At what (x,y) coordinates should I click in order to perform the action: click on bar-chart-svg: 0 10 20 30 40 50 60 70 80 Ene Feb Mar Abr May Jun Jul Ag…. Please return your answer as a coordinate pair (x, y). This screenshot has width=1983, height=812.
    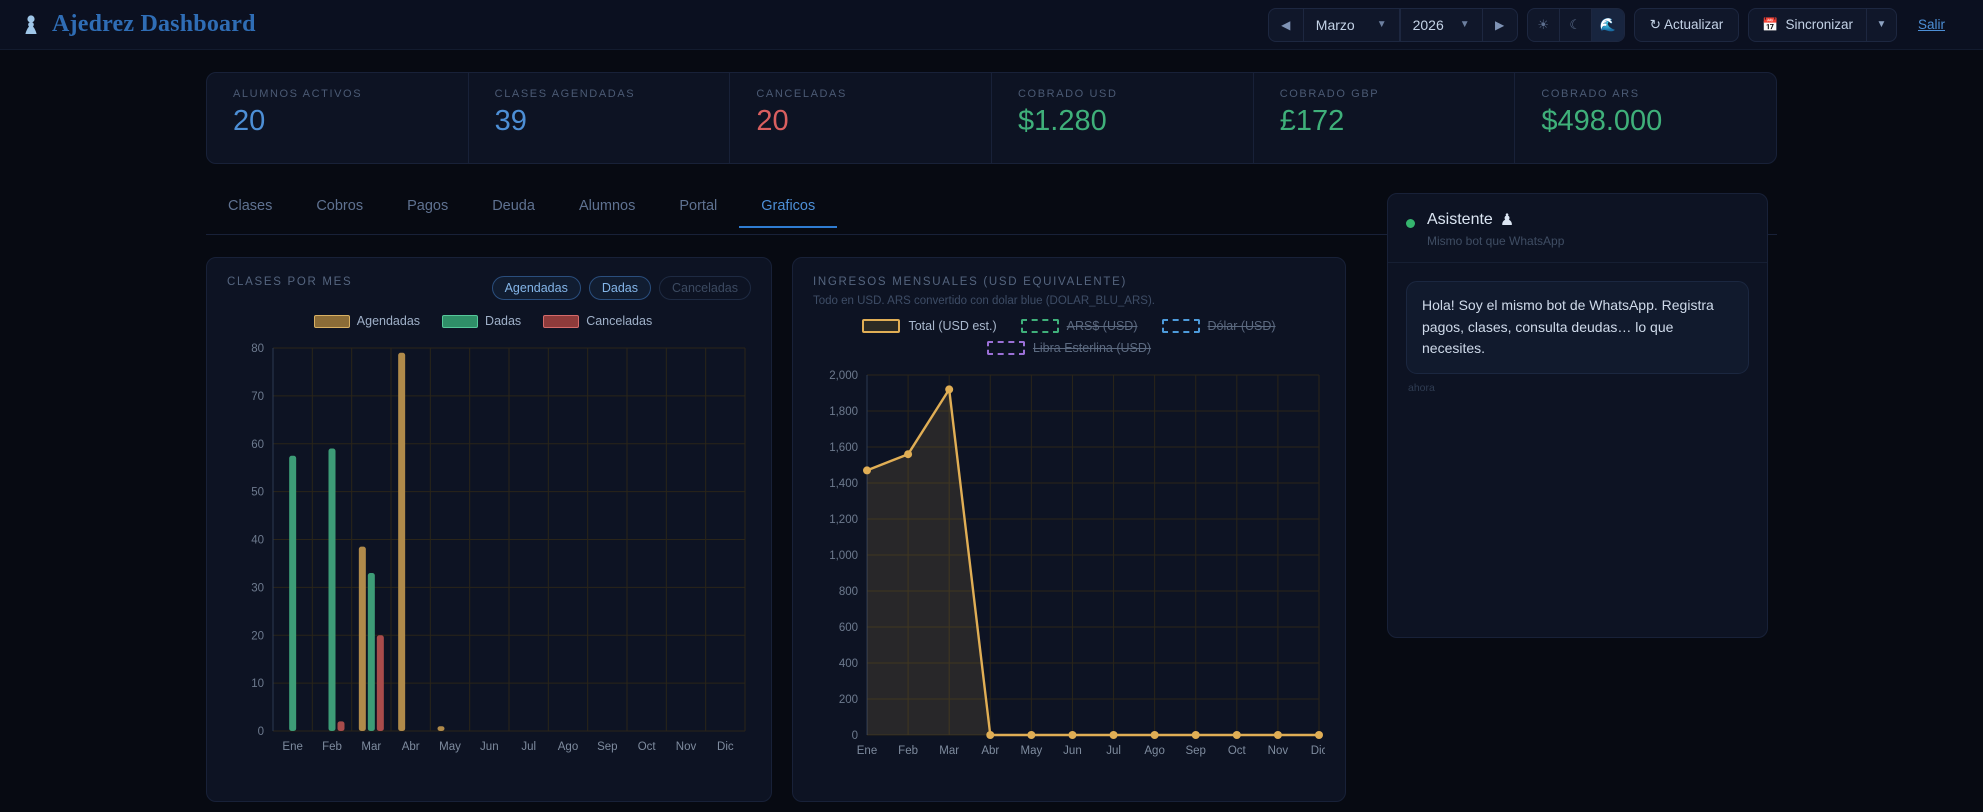
    Looking at the image, I should click on (498, 548).